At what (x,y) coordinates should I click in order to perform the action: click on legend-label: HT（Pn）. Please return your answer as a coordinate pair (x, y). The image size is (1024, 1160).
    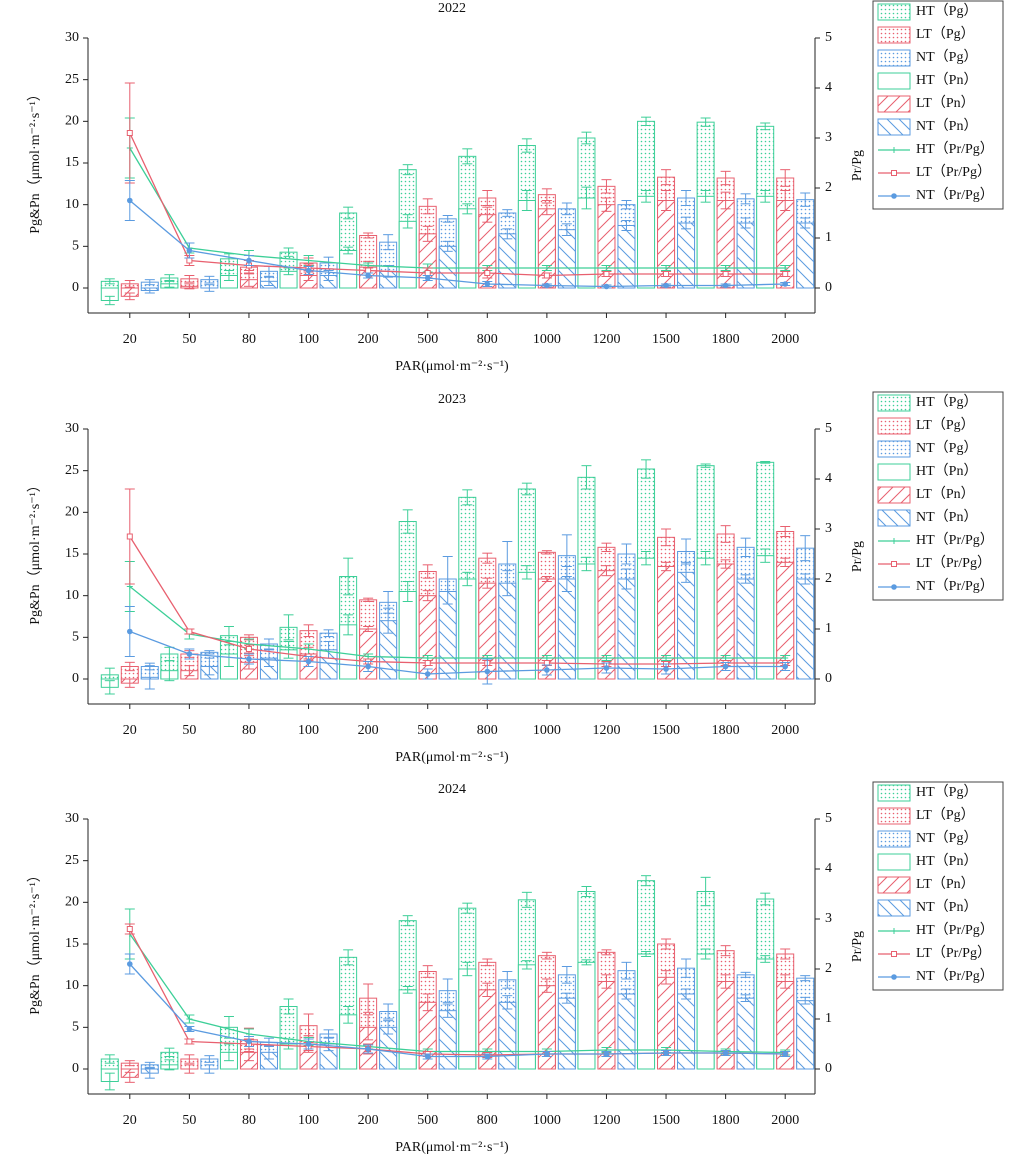
    Looking at the image, I should click on (946, 861).